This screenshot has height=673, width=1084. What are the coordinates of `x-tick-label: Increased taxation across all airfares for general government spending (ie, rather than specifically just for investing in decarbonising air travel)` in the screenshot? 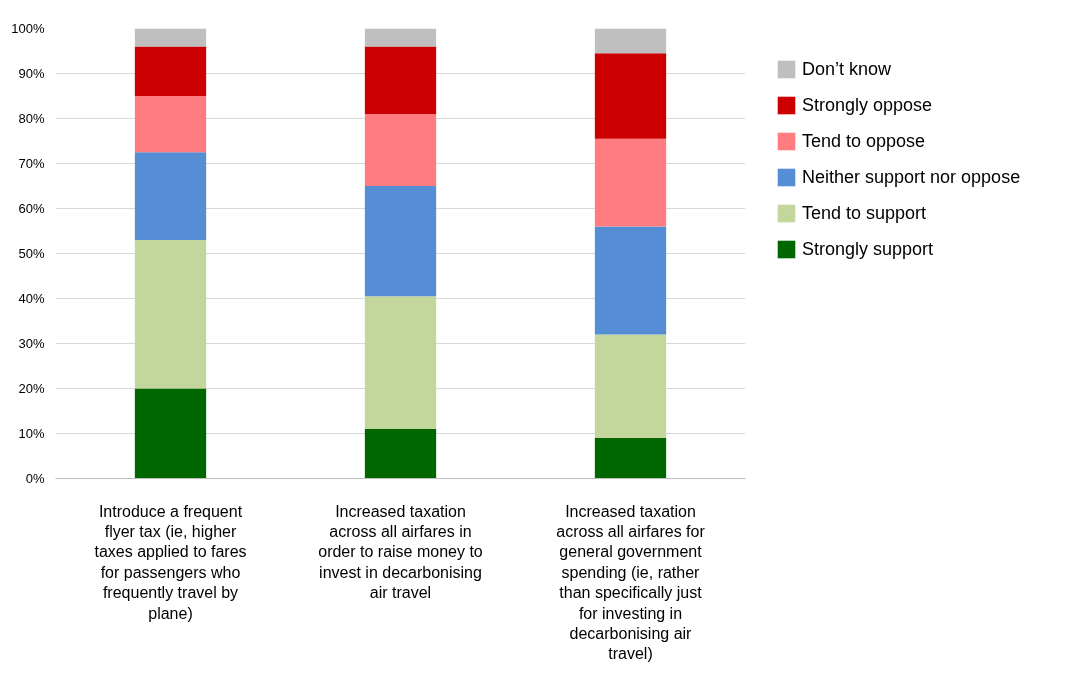 It's located at (631, 582).